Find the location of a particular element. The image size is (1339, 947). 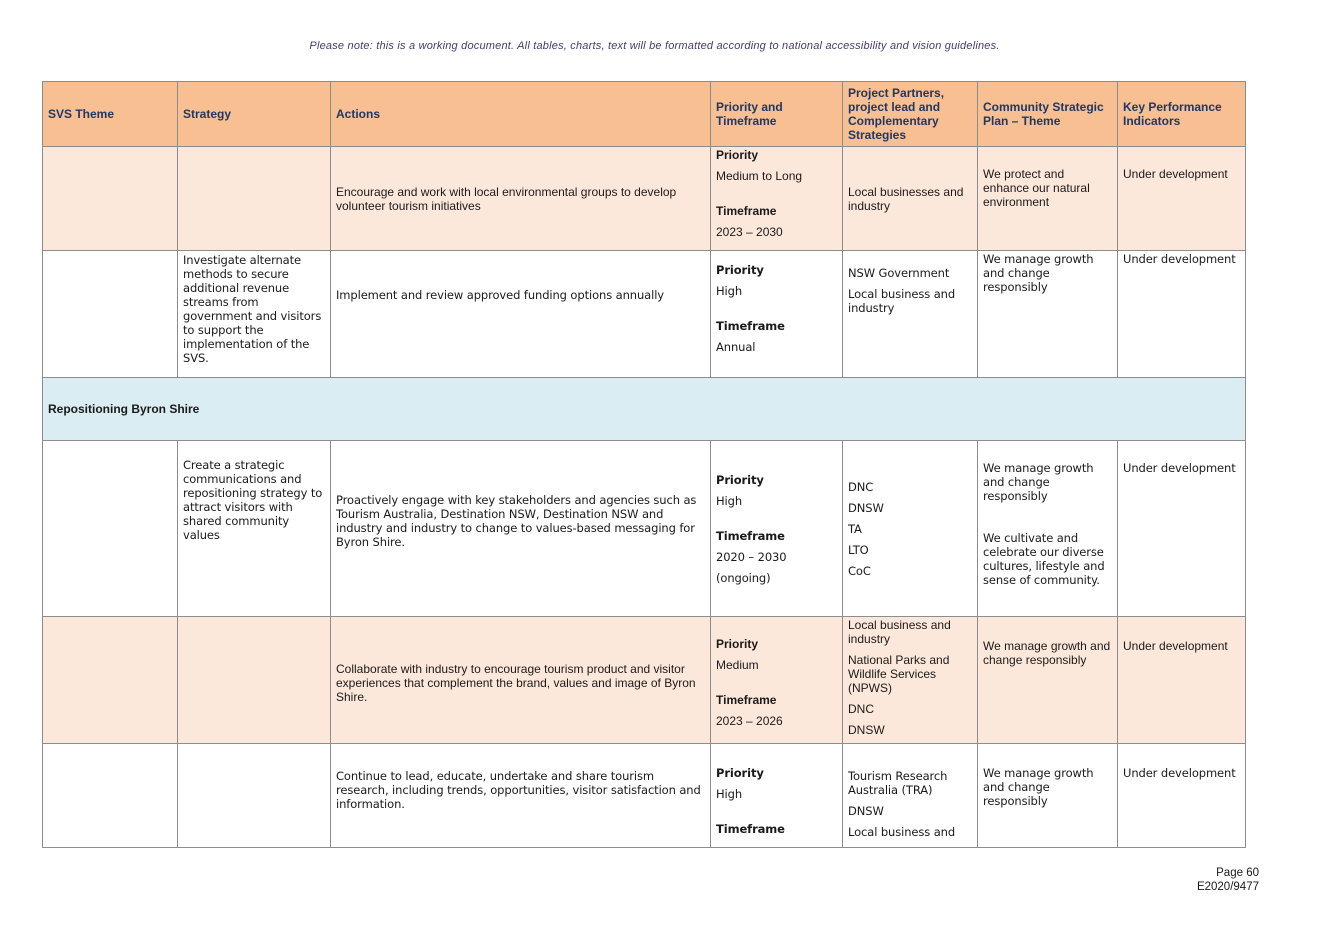

header-svs-theme: SVS Theme is located at coordinates (110, 114).